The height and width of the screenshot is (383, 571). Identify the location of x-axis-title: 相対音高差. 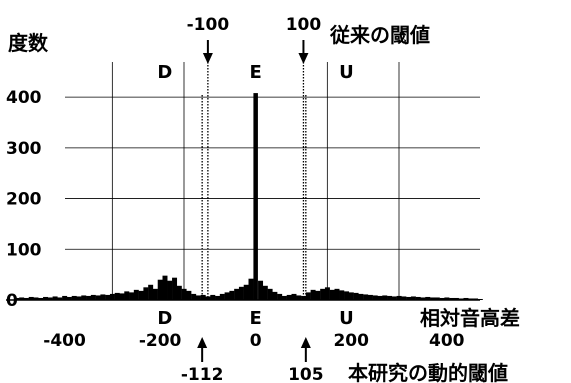
(470, 318).